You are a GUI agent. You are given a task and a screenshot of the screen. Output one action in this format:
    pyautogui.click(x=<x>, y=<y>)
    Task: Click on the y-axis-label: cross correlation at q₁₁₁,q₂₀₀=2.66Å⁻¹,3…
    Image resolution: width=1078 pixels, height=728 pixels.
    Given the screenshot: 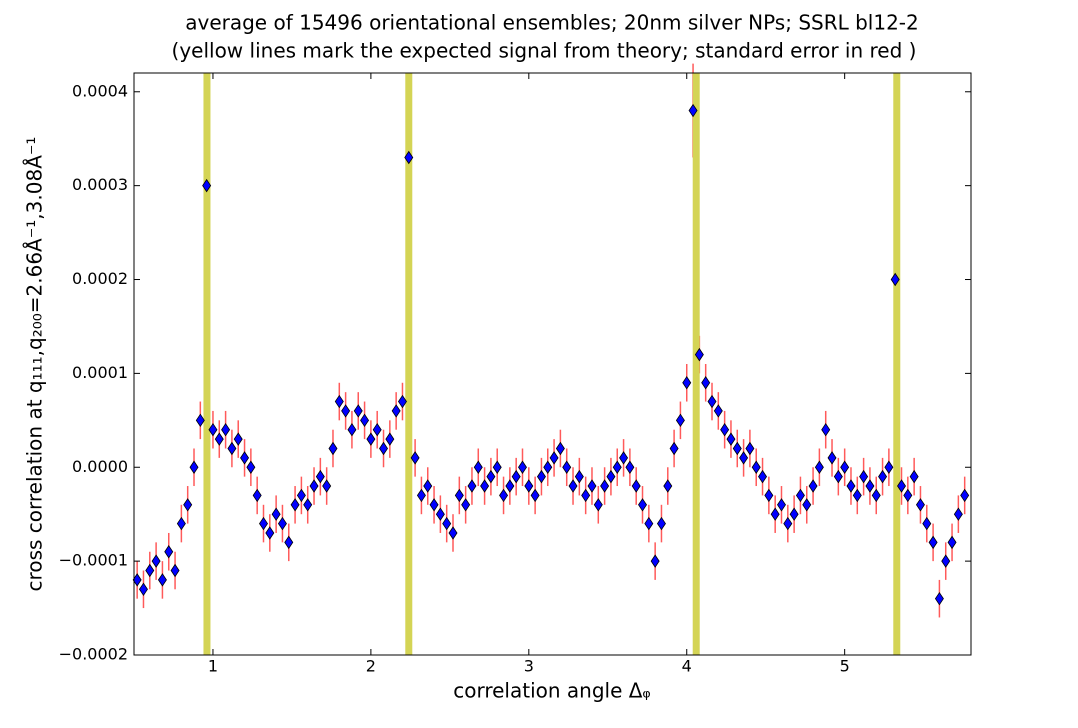 What is the action you would take?
    pyautogui.click(x=35, y=364)
    